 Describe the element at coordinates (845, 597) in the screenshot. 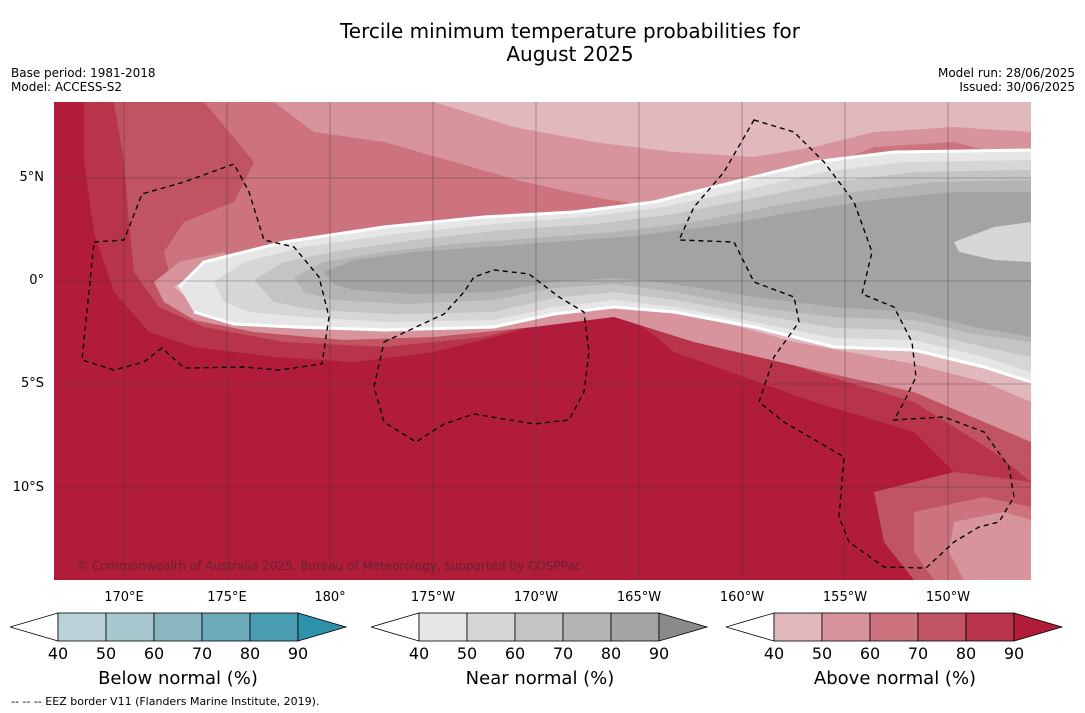

I see `lon-label-155w: 155°W` at that location.